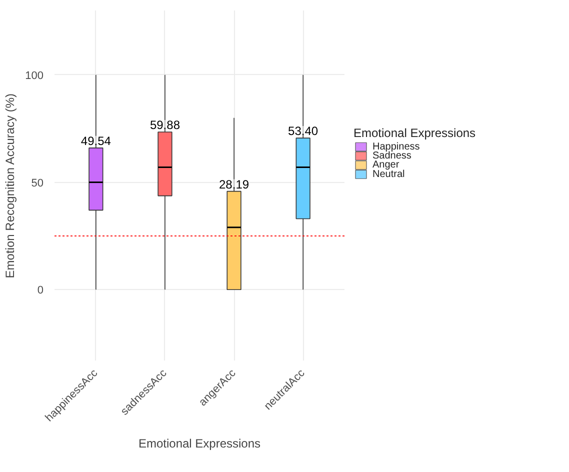  I want to click on legend-label: Anger, so click(386, 165).